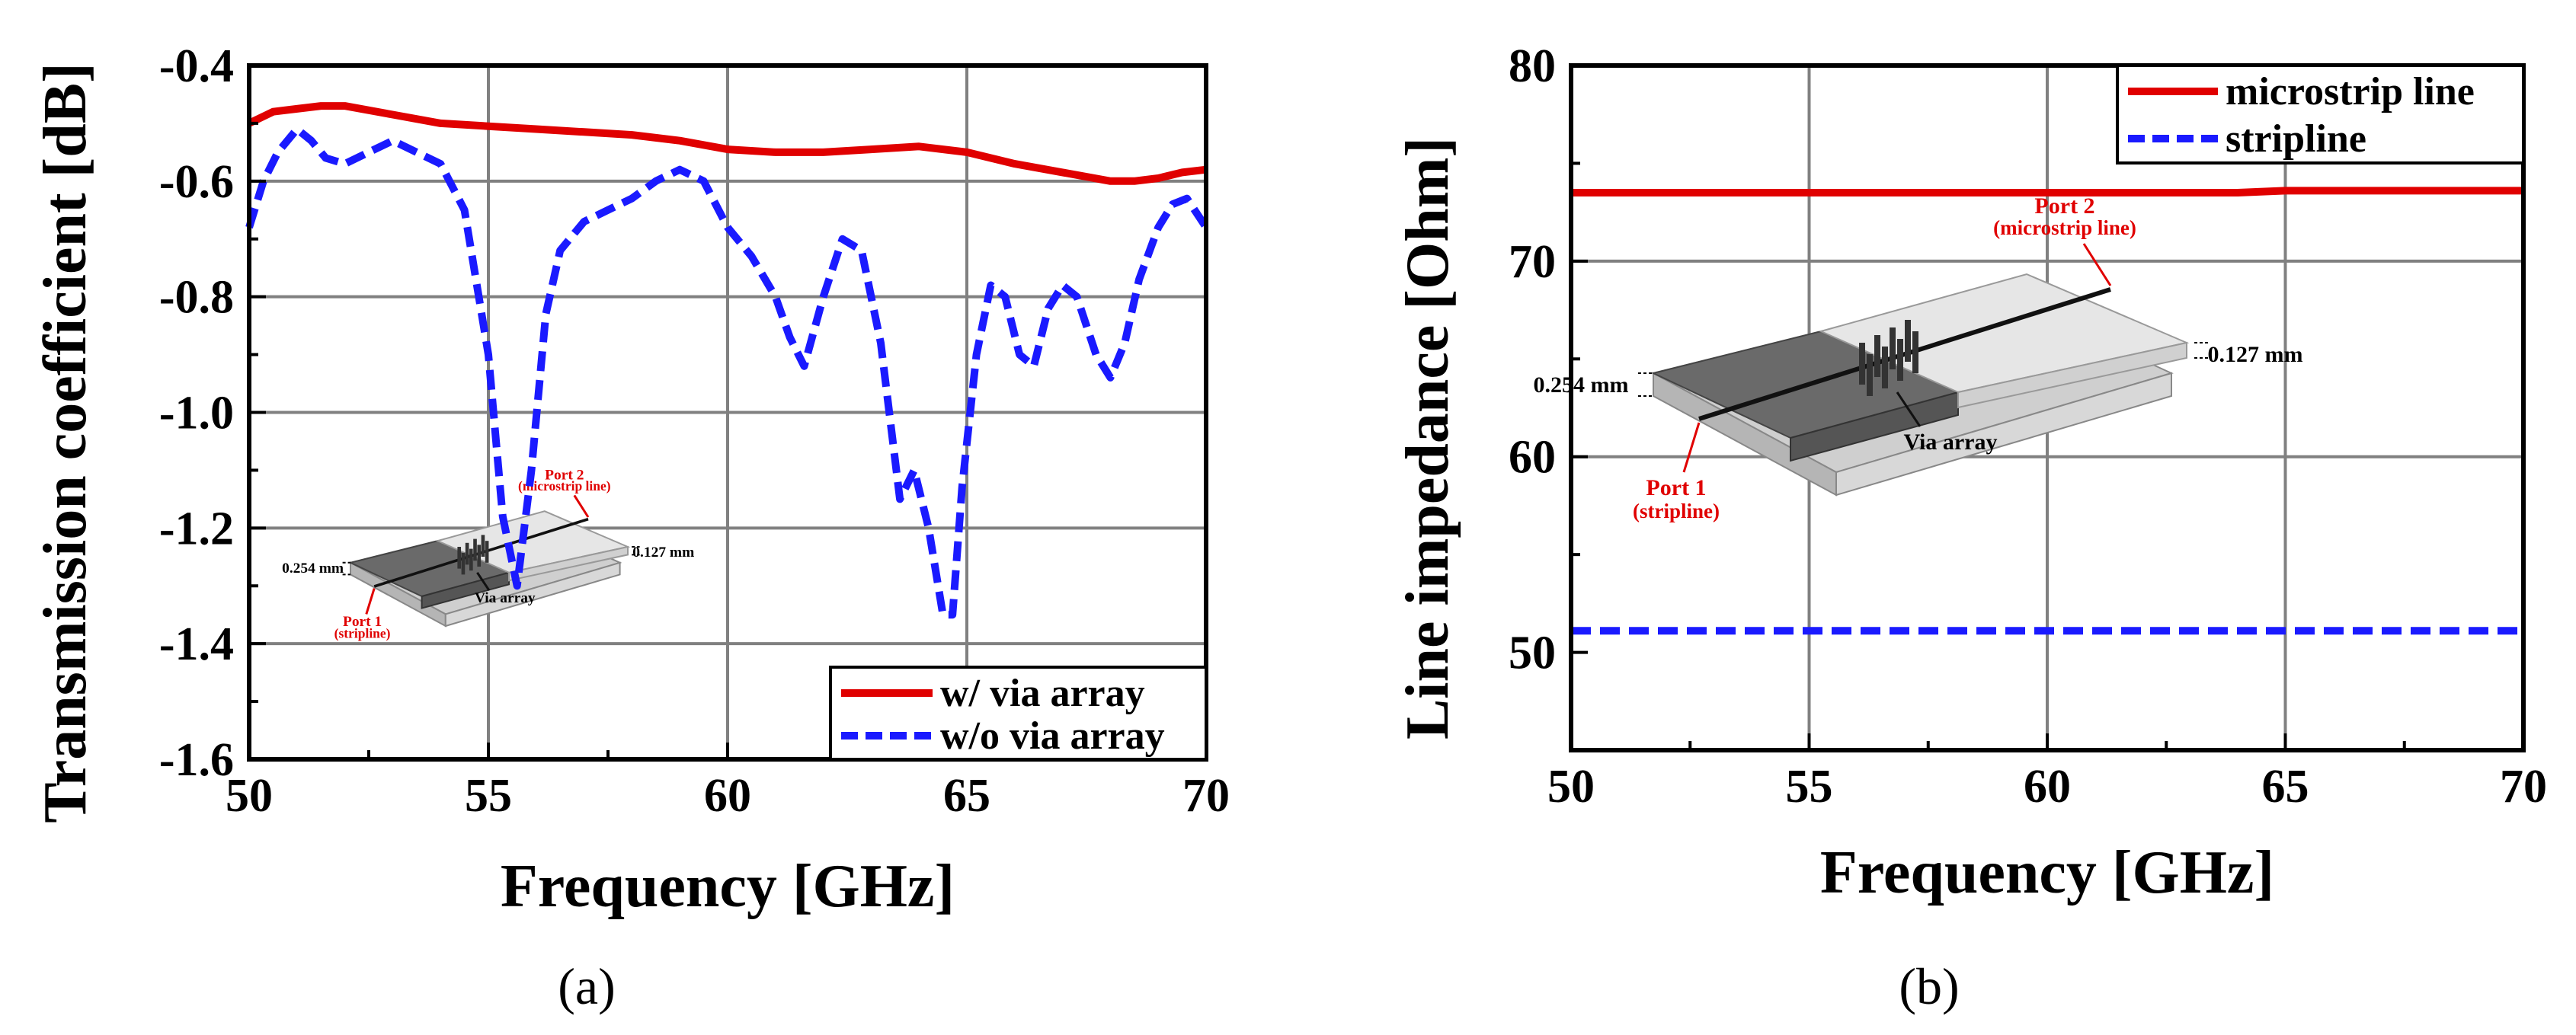 The height and width of the screenshot is (1035, 2576). What do you see at coordinates (1532, 262) in the screenshot?
I see `y-tick-label: 70` at bounding box center [1532, 262].